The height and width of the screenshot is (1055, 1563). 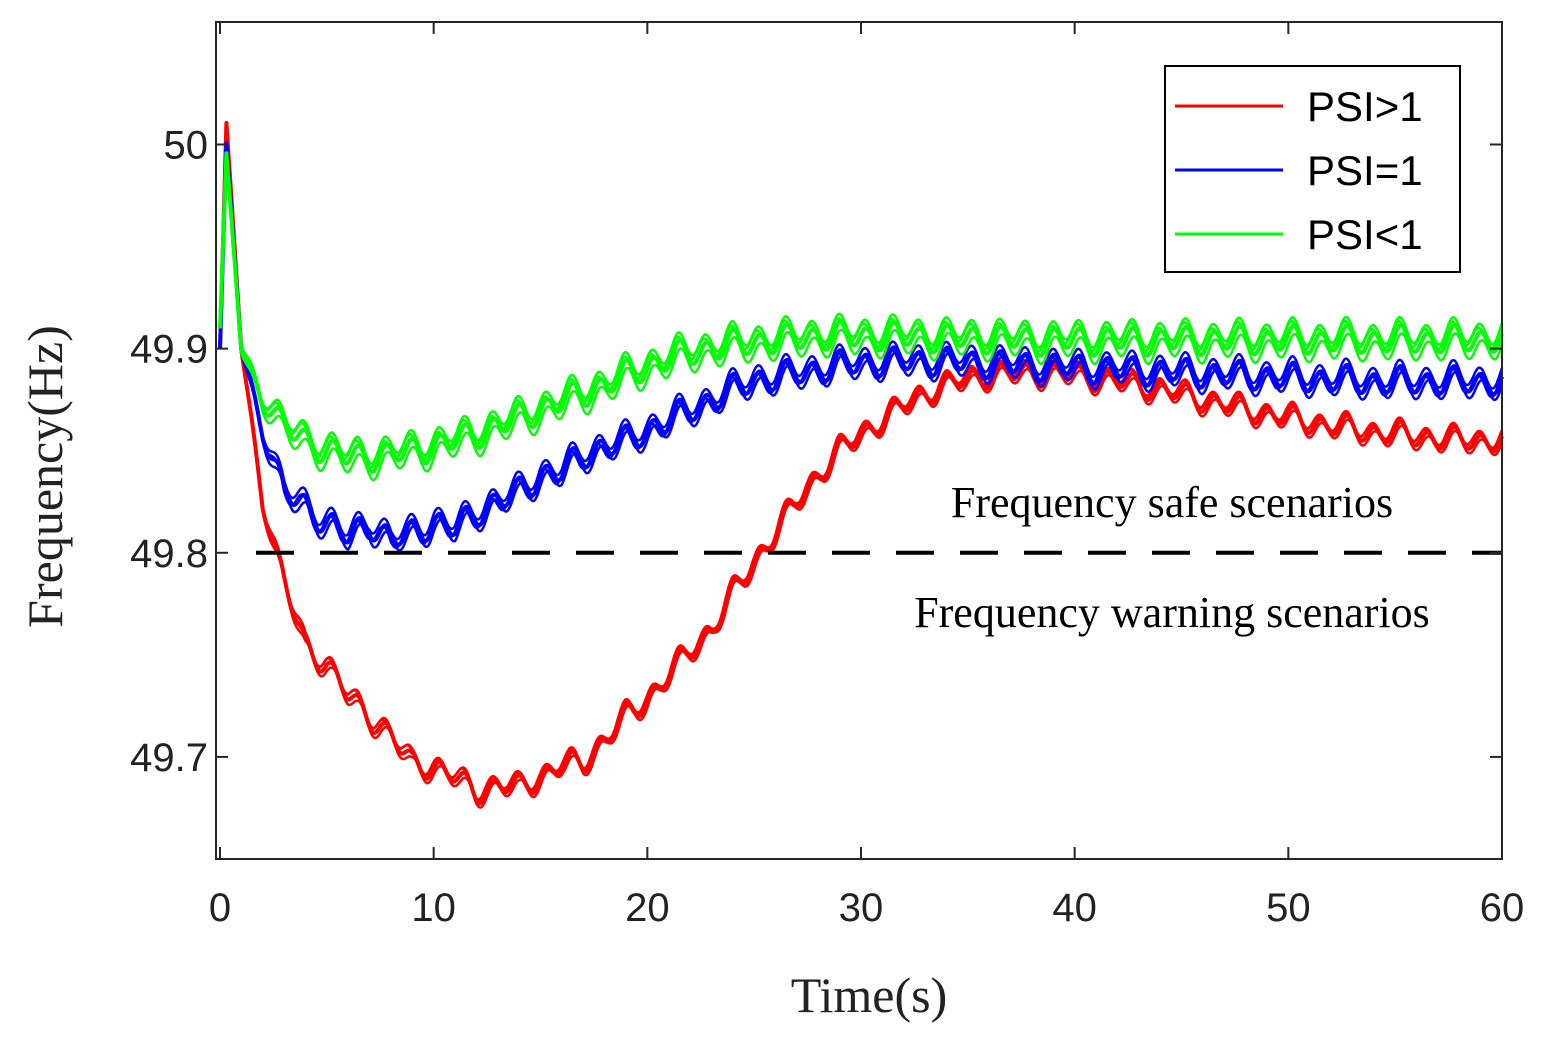 What do you see at coordinates (169, 350) in the screenshot?
I see `y-tick-label: 49.9` at bounding box center [169, 350].